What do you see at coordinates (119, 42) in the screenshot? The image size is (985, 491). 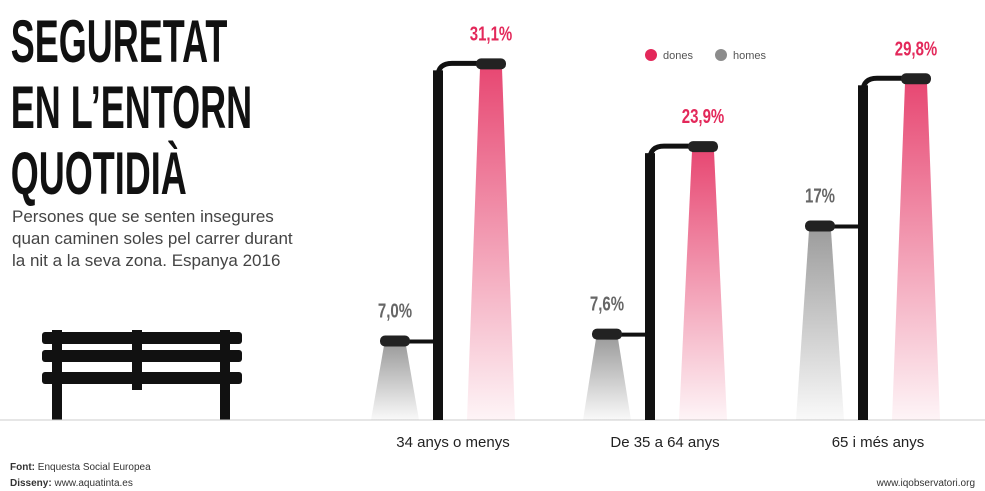 I see `title-line: SEGURETAT` at bounding box center [119, 42].